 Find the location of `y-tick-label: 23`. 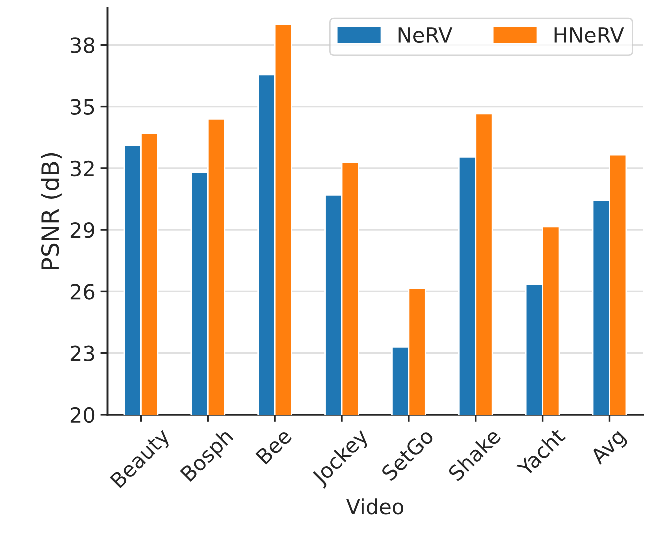

y-tick-label: 23 is located at coordinates (82, 354).